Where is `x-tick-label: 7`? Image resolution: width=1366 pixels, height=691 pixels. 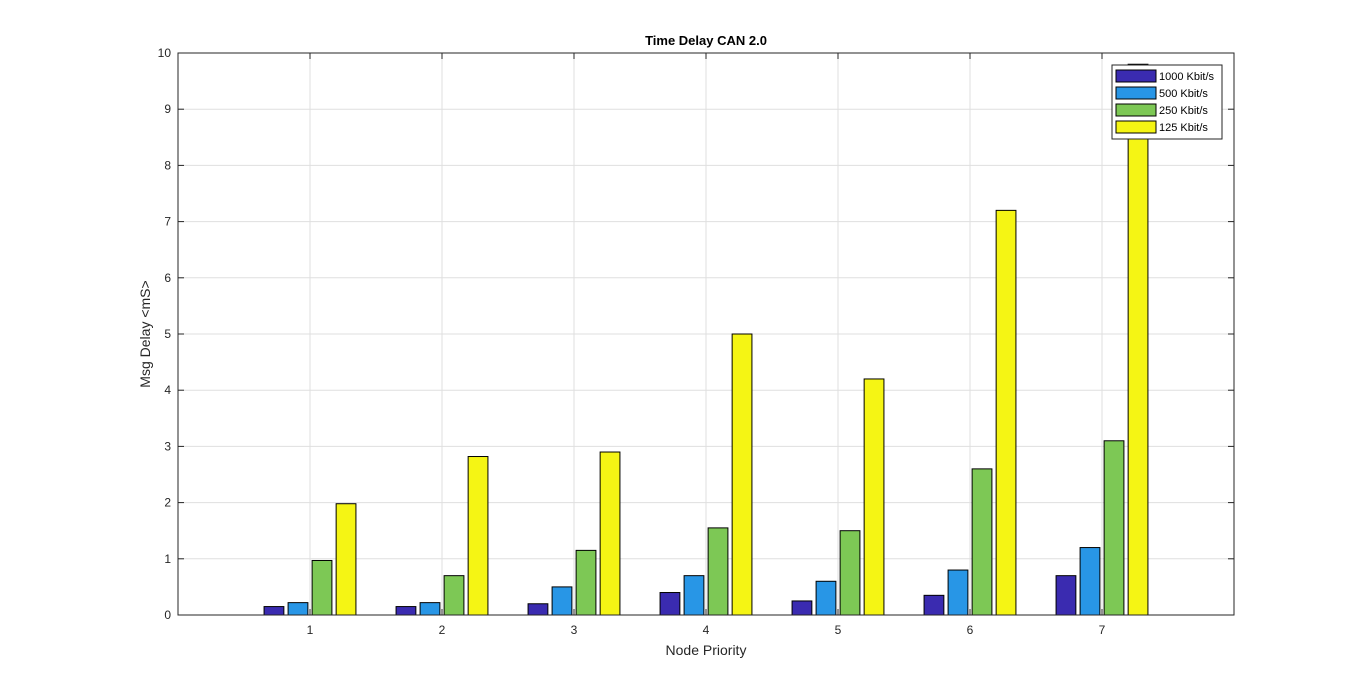 x-tick-label: 7 is located at coordinates (1102, 630).